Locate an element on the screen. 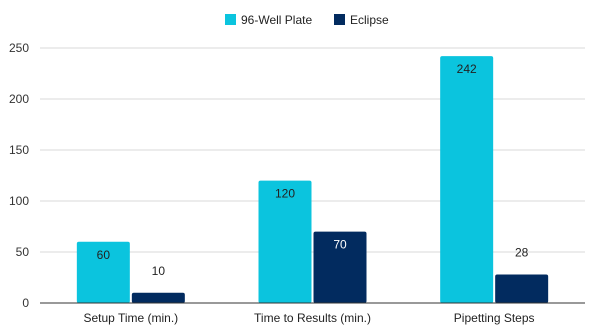  legend-swatch-eclipse is located at coordinates (339, 19).